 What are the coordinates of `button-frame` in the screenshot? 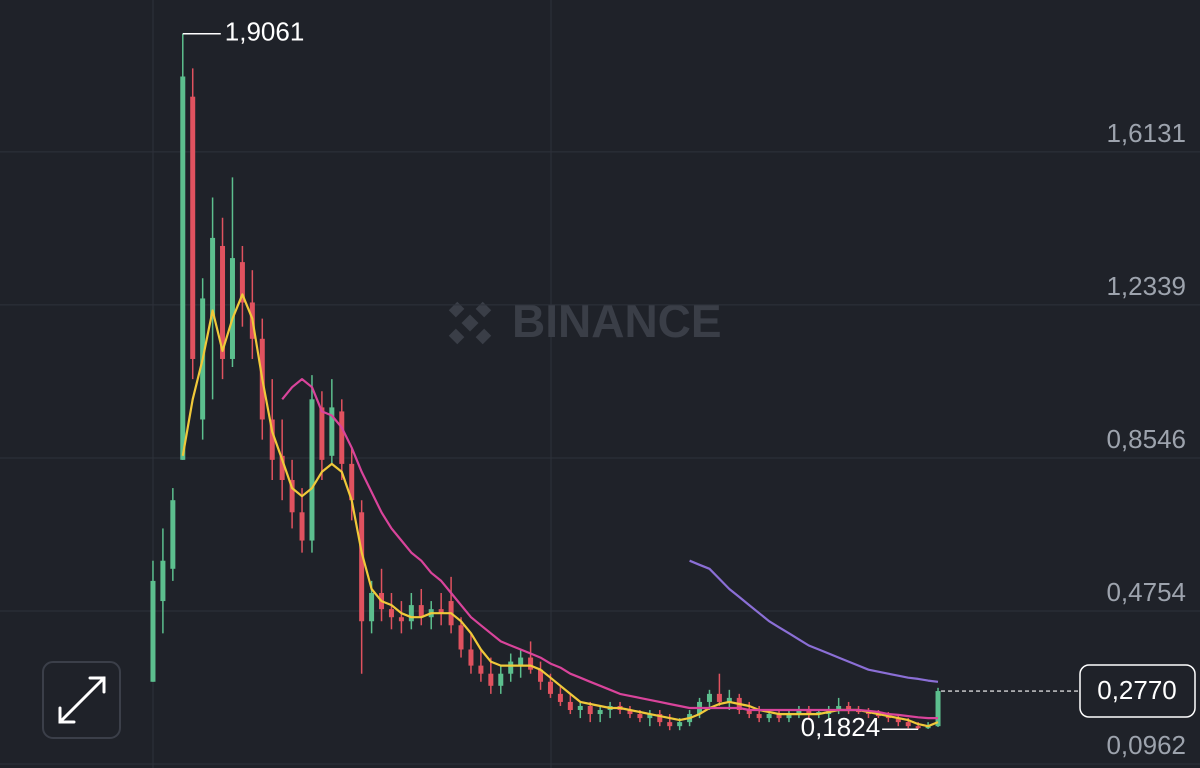 It's located at (81, 700).